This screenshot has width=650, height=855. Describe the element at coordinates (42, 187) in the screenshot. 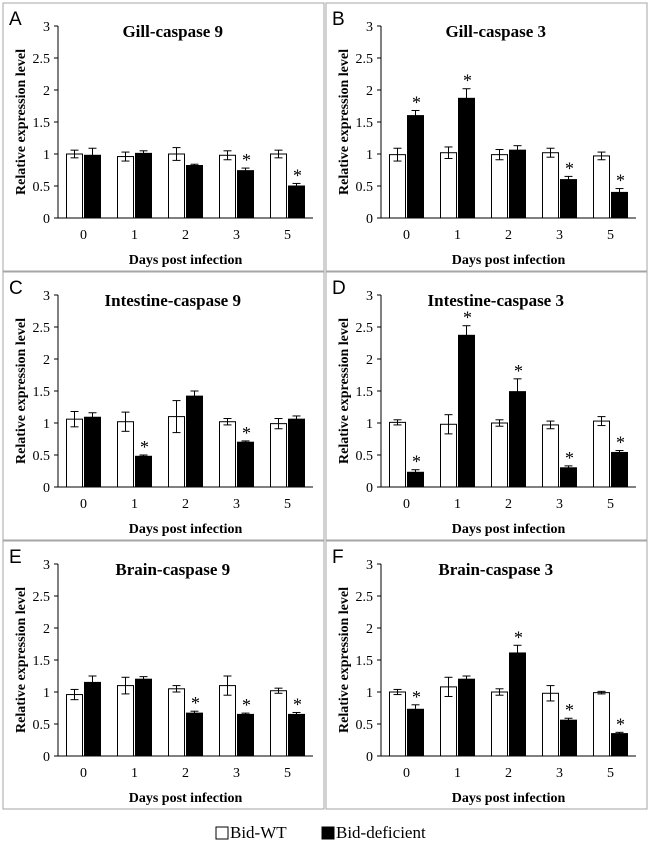

I see `y-tick-label: 0.5` at that location.